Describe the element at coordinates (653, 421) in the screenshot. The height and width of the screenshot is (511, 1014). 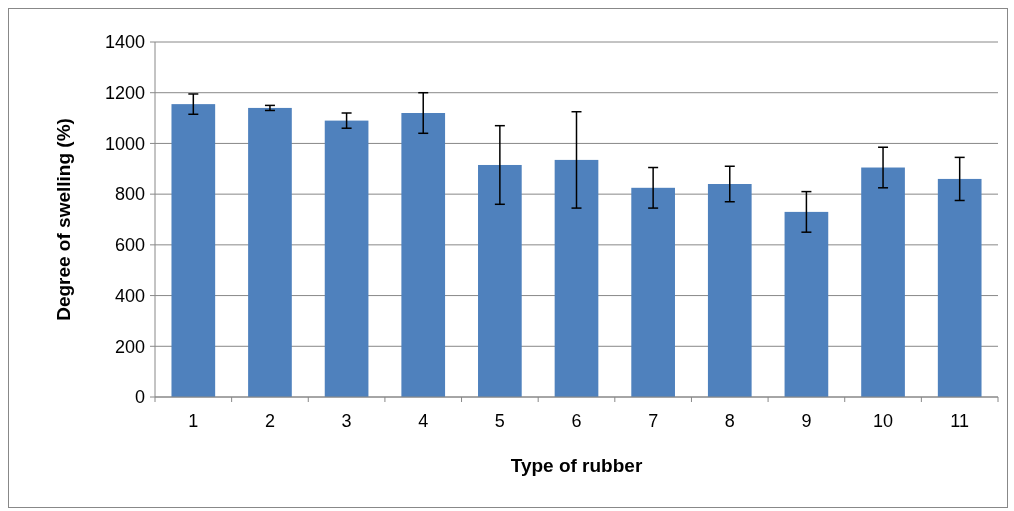
I see `x-tick-label: 7` at that location.